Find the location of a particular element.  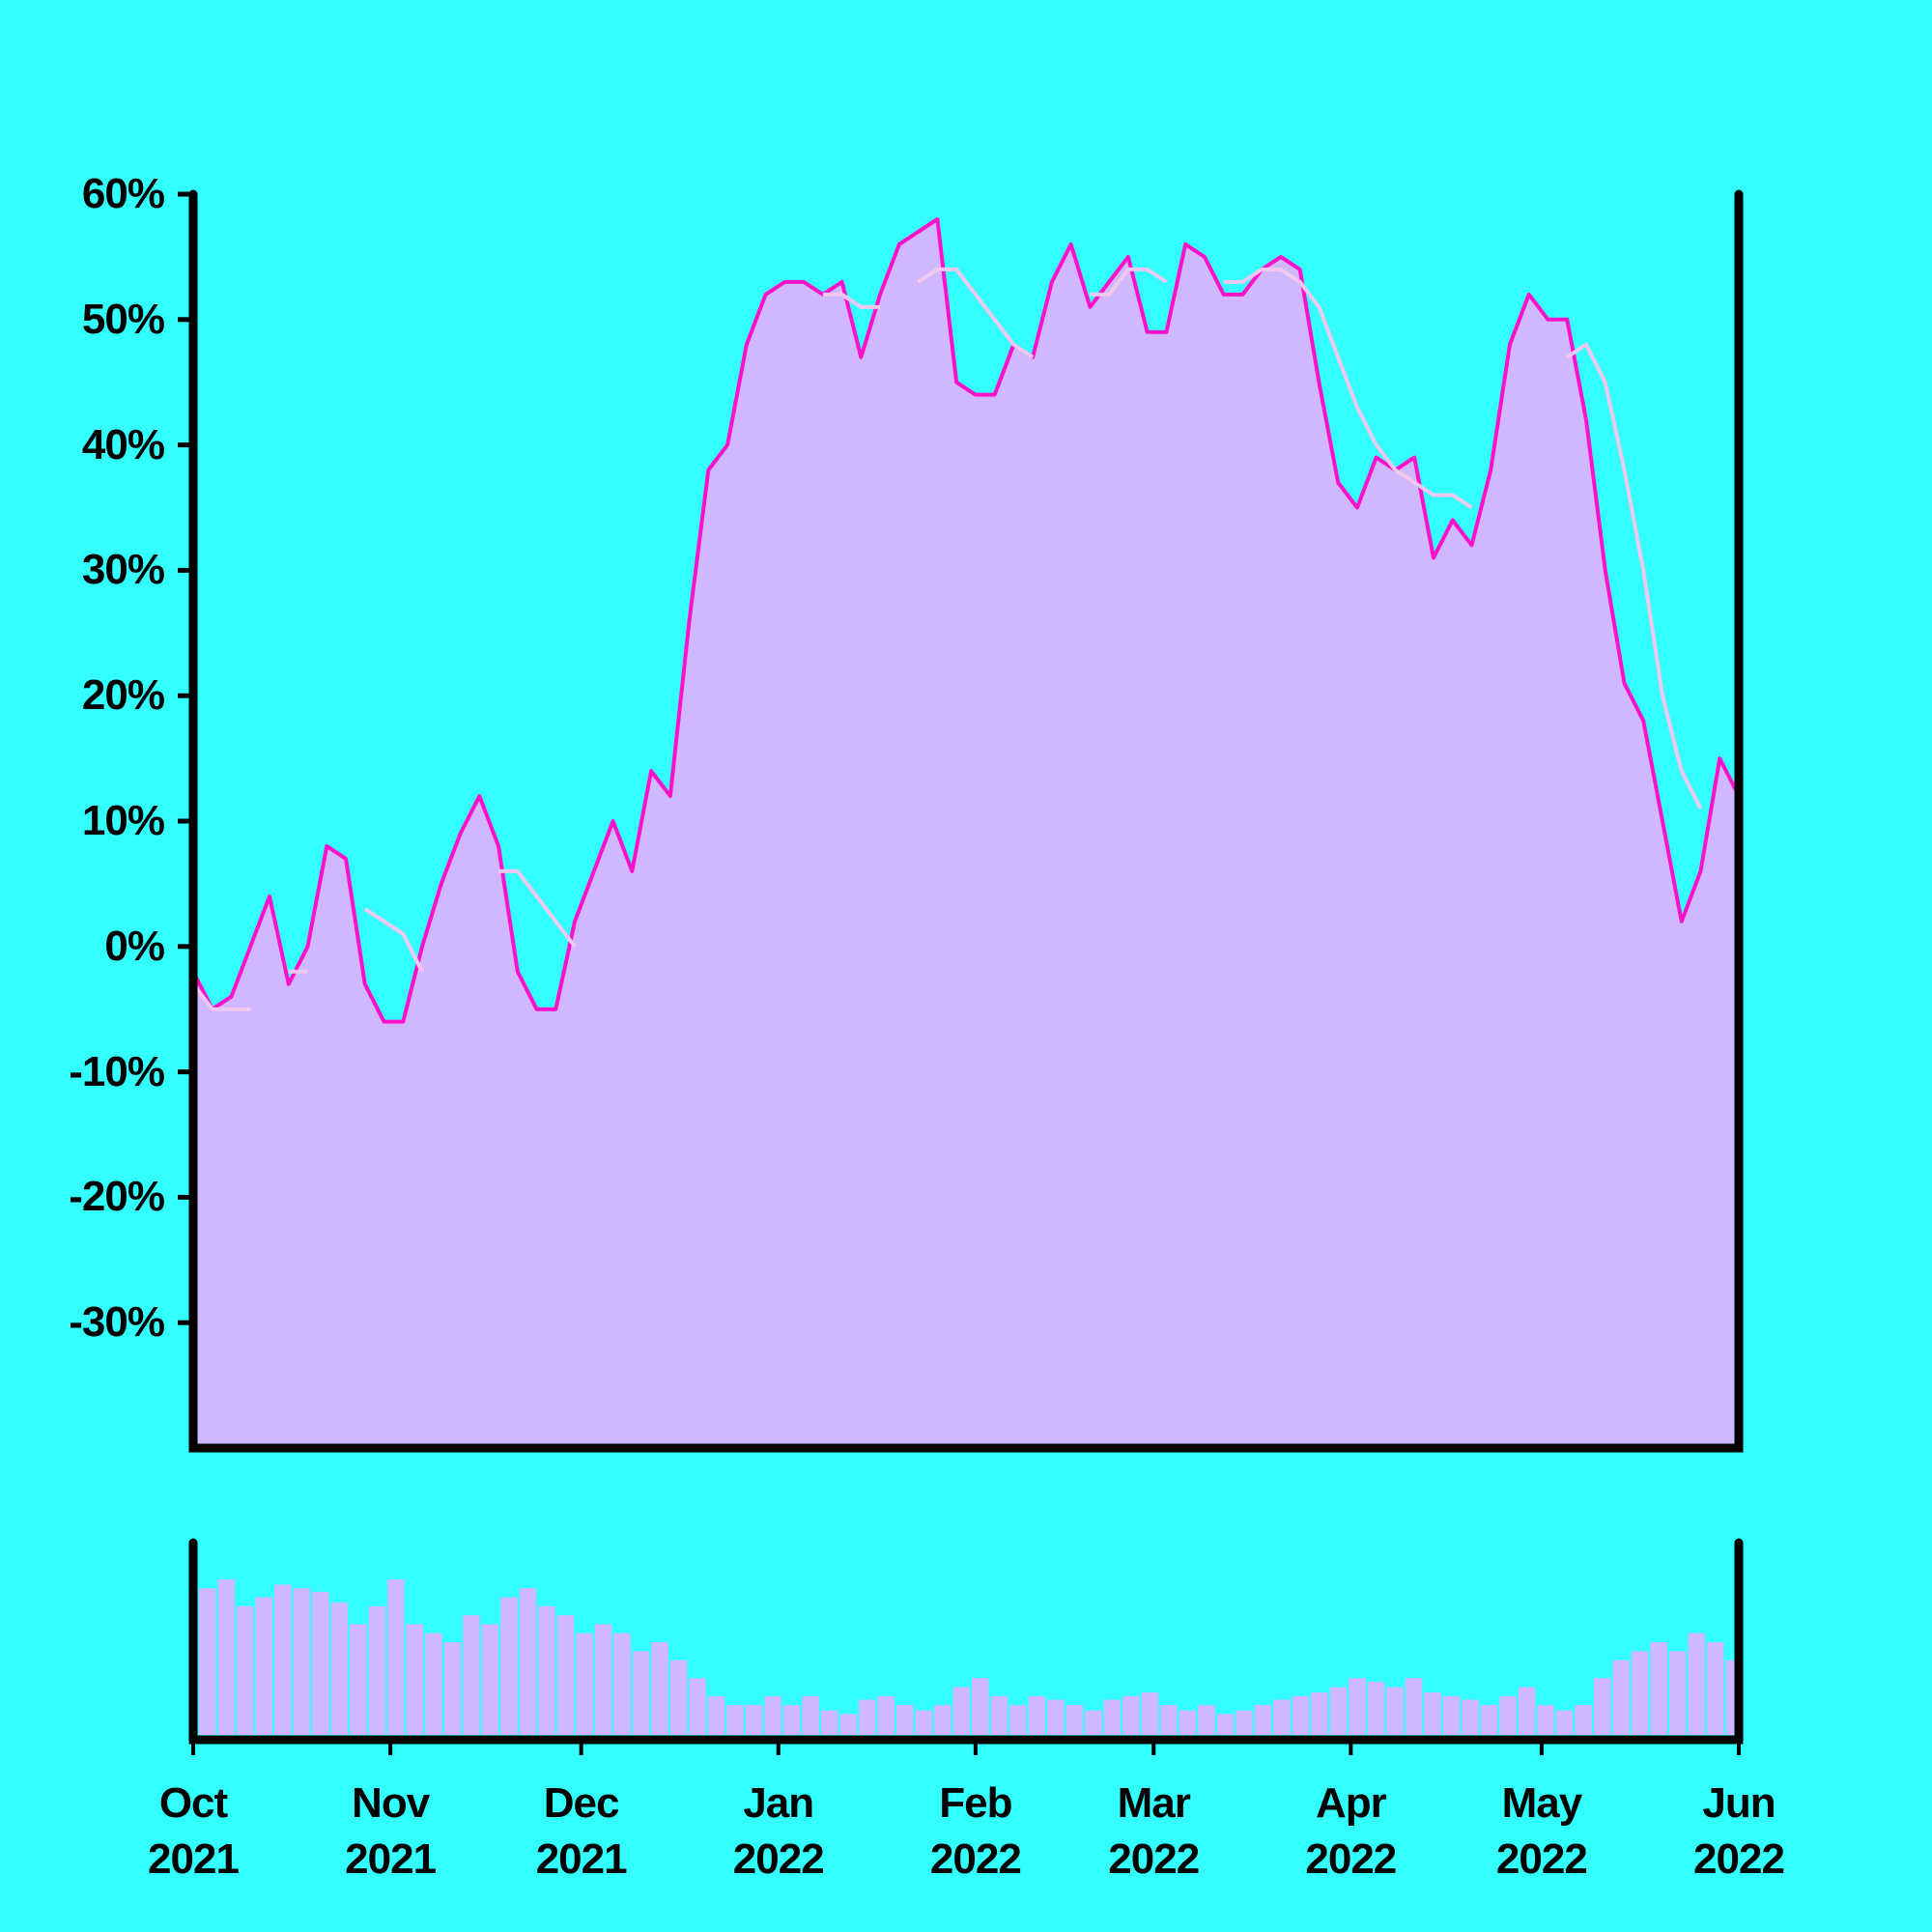

y-tick-label: -20% is located at coordinates (117, 1197).